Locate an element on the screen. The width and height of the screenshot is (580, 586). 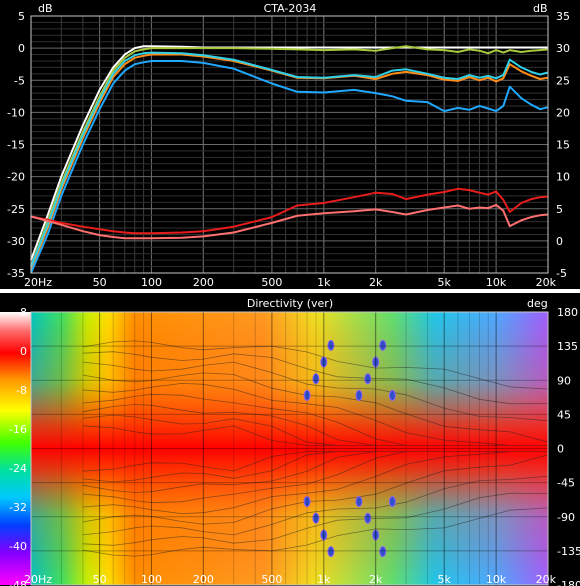
top-x-tick-label: 10k is located at coordinates (496, 282).